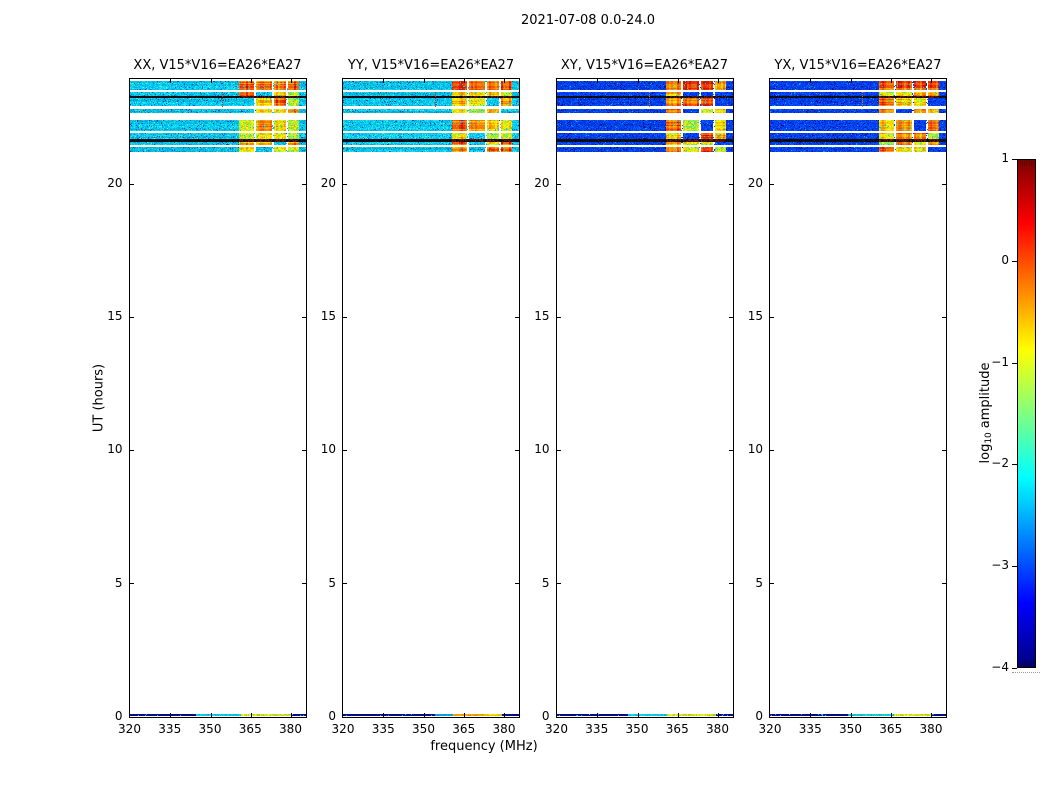 The height and width of the screenshot is (800, 1050). What do you see at coordinates (989, 438) in the screenshot?
I see `colorbar-label-subscript: 10` at bounding box center [989, 438].